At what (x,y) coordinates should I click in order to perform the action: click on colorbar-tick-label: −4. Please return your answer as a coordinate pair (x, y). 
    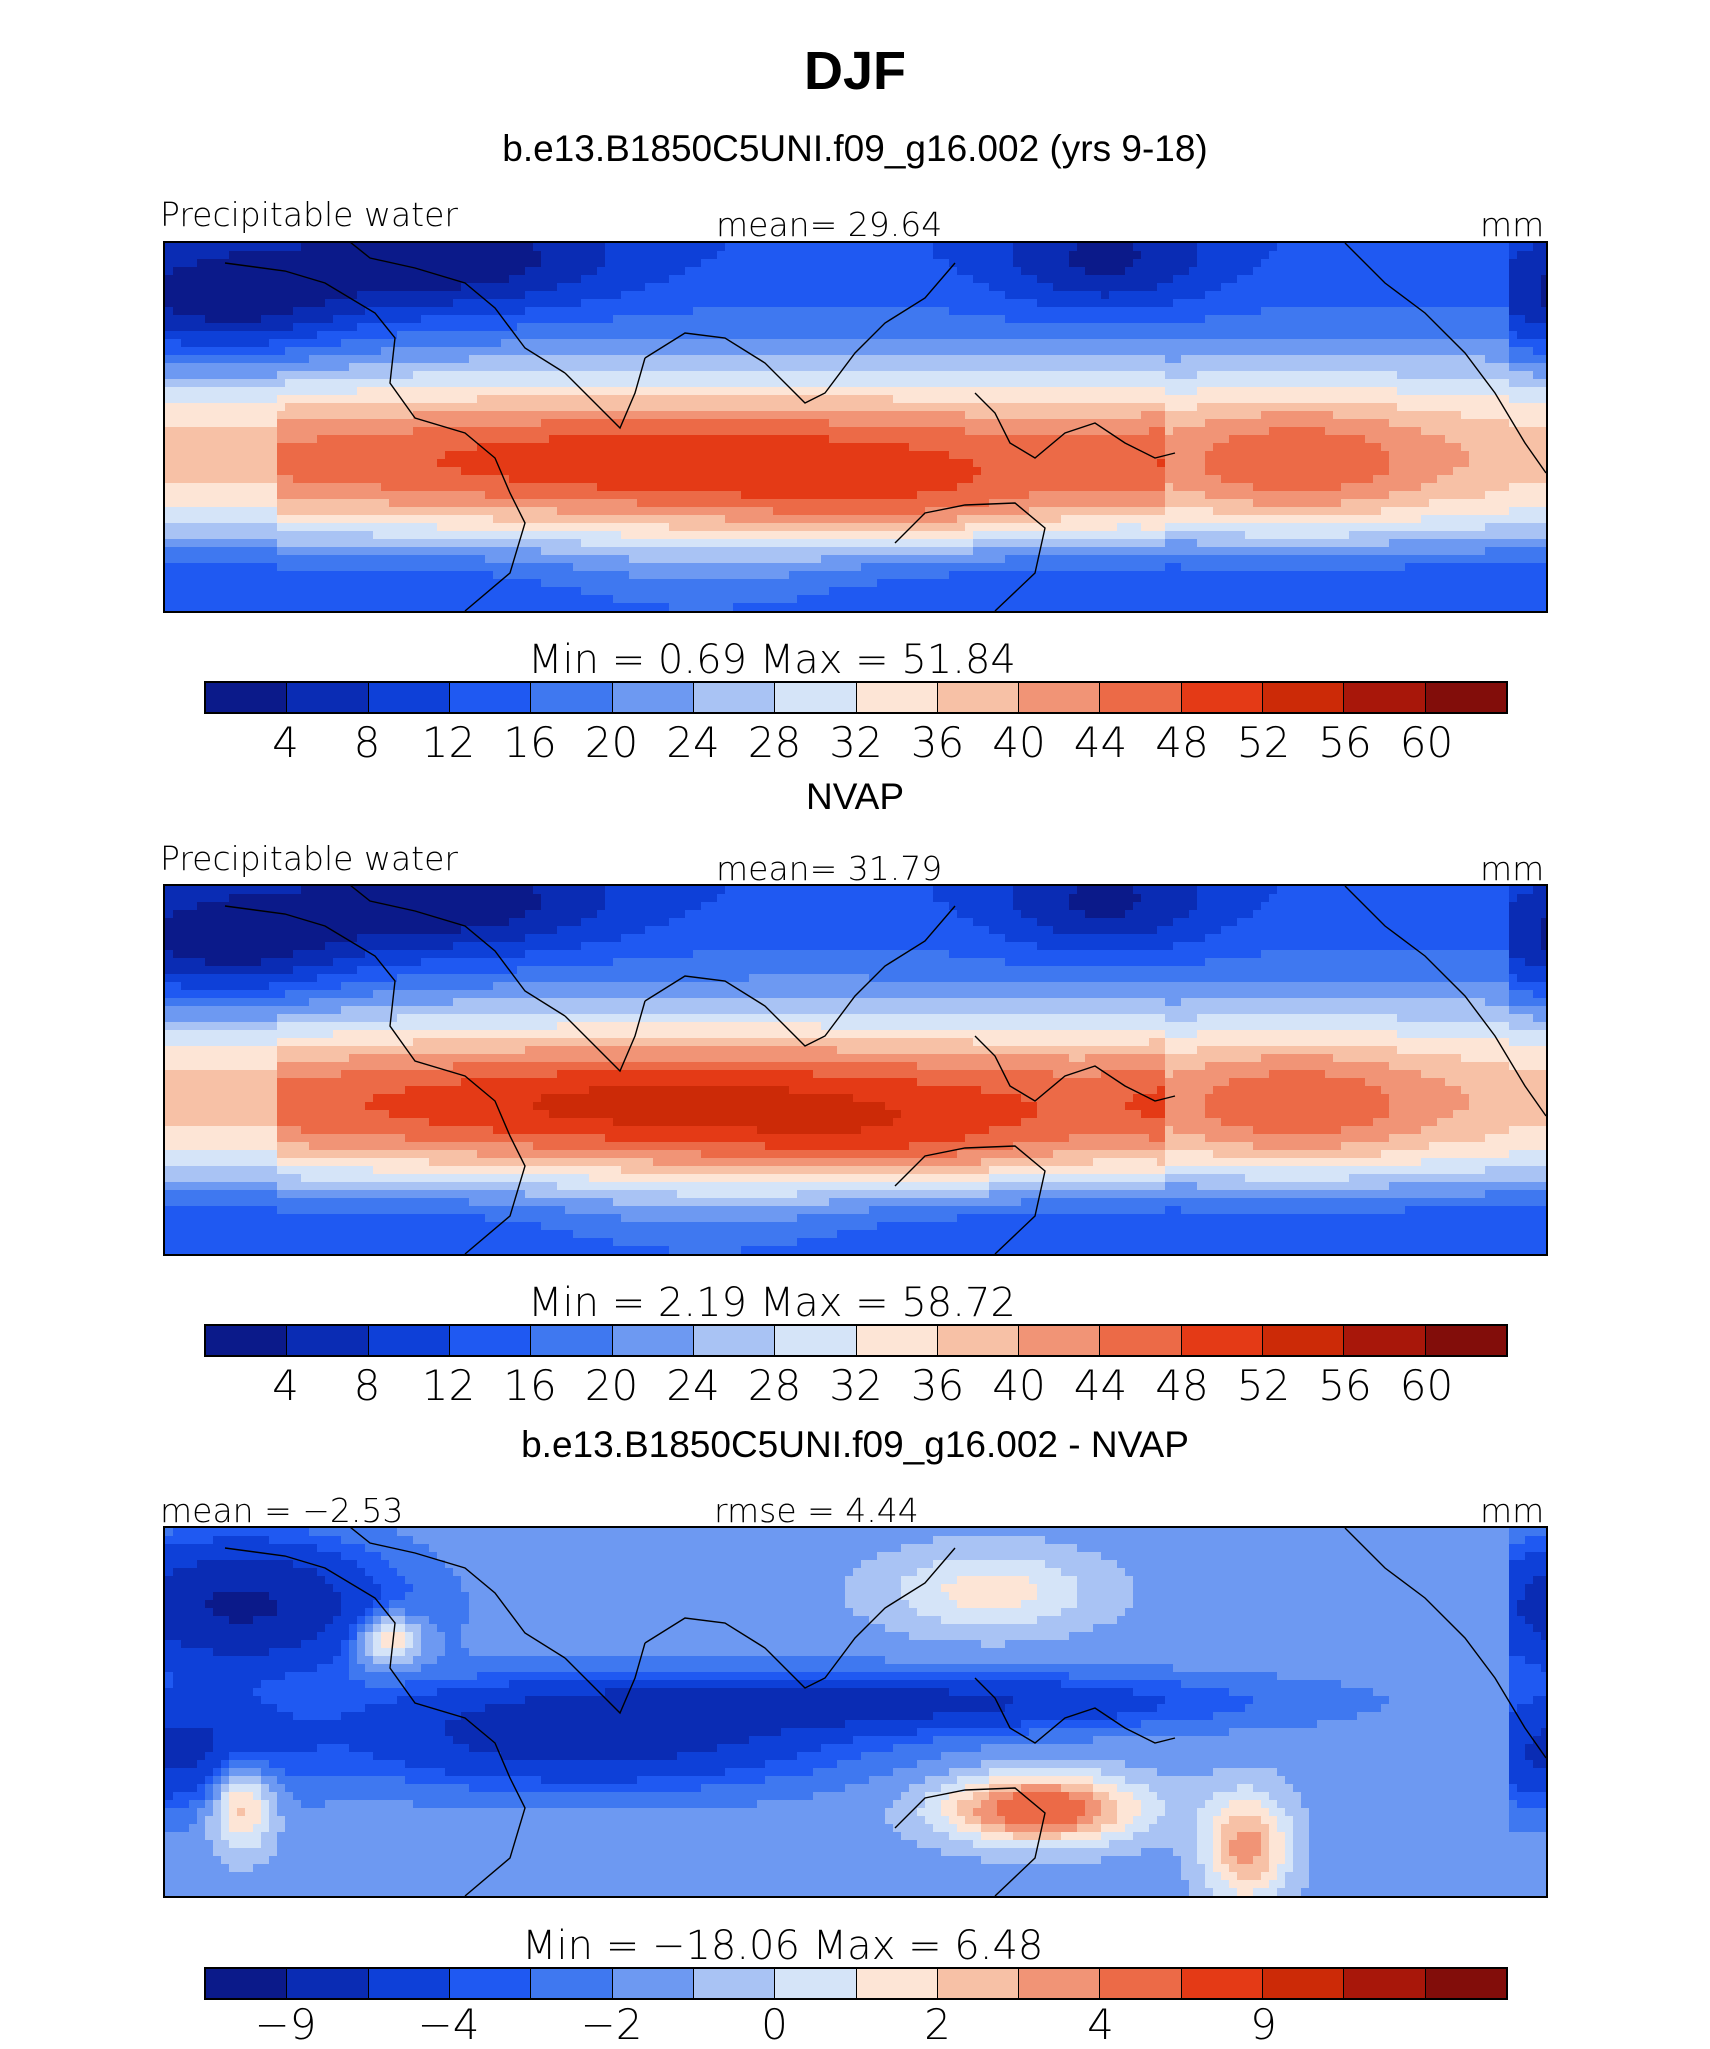
    Looking at the image, I should click on (449, 2025).